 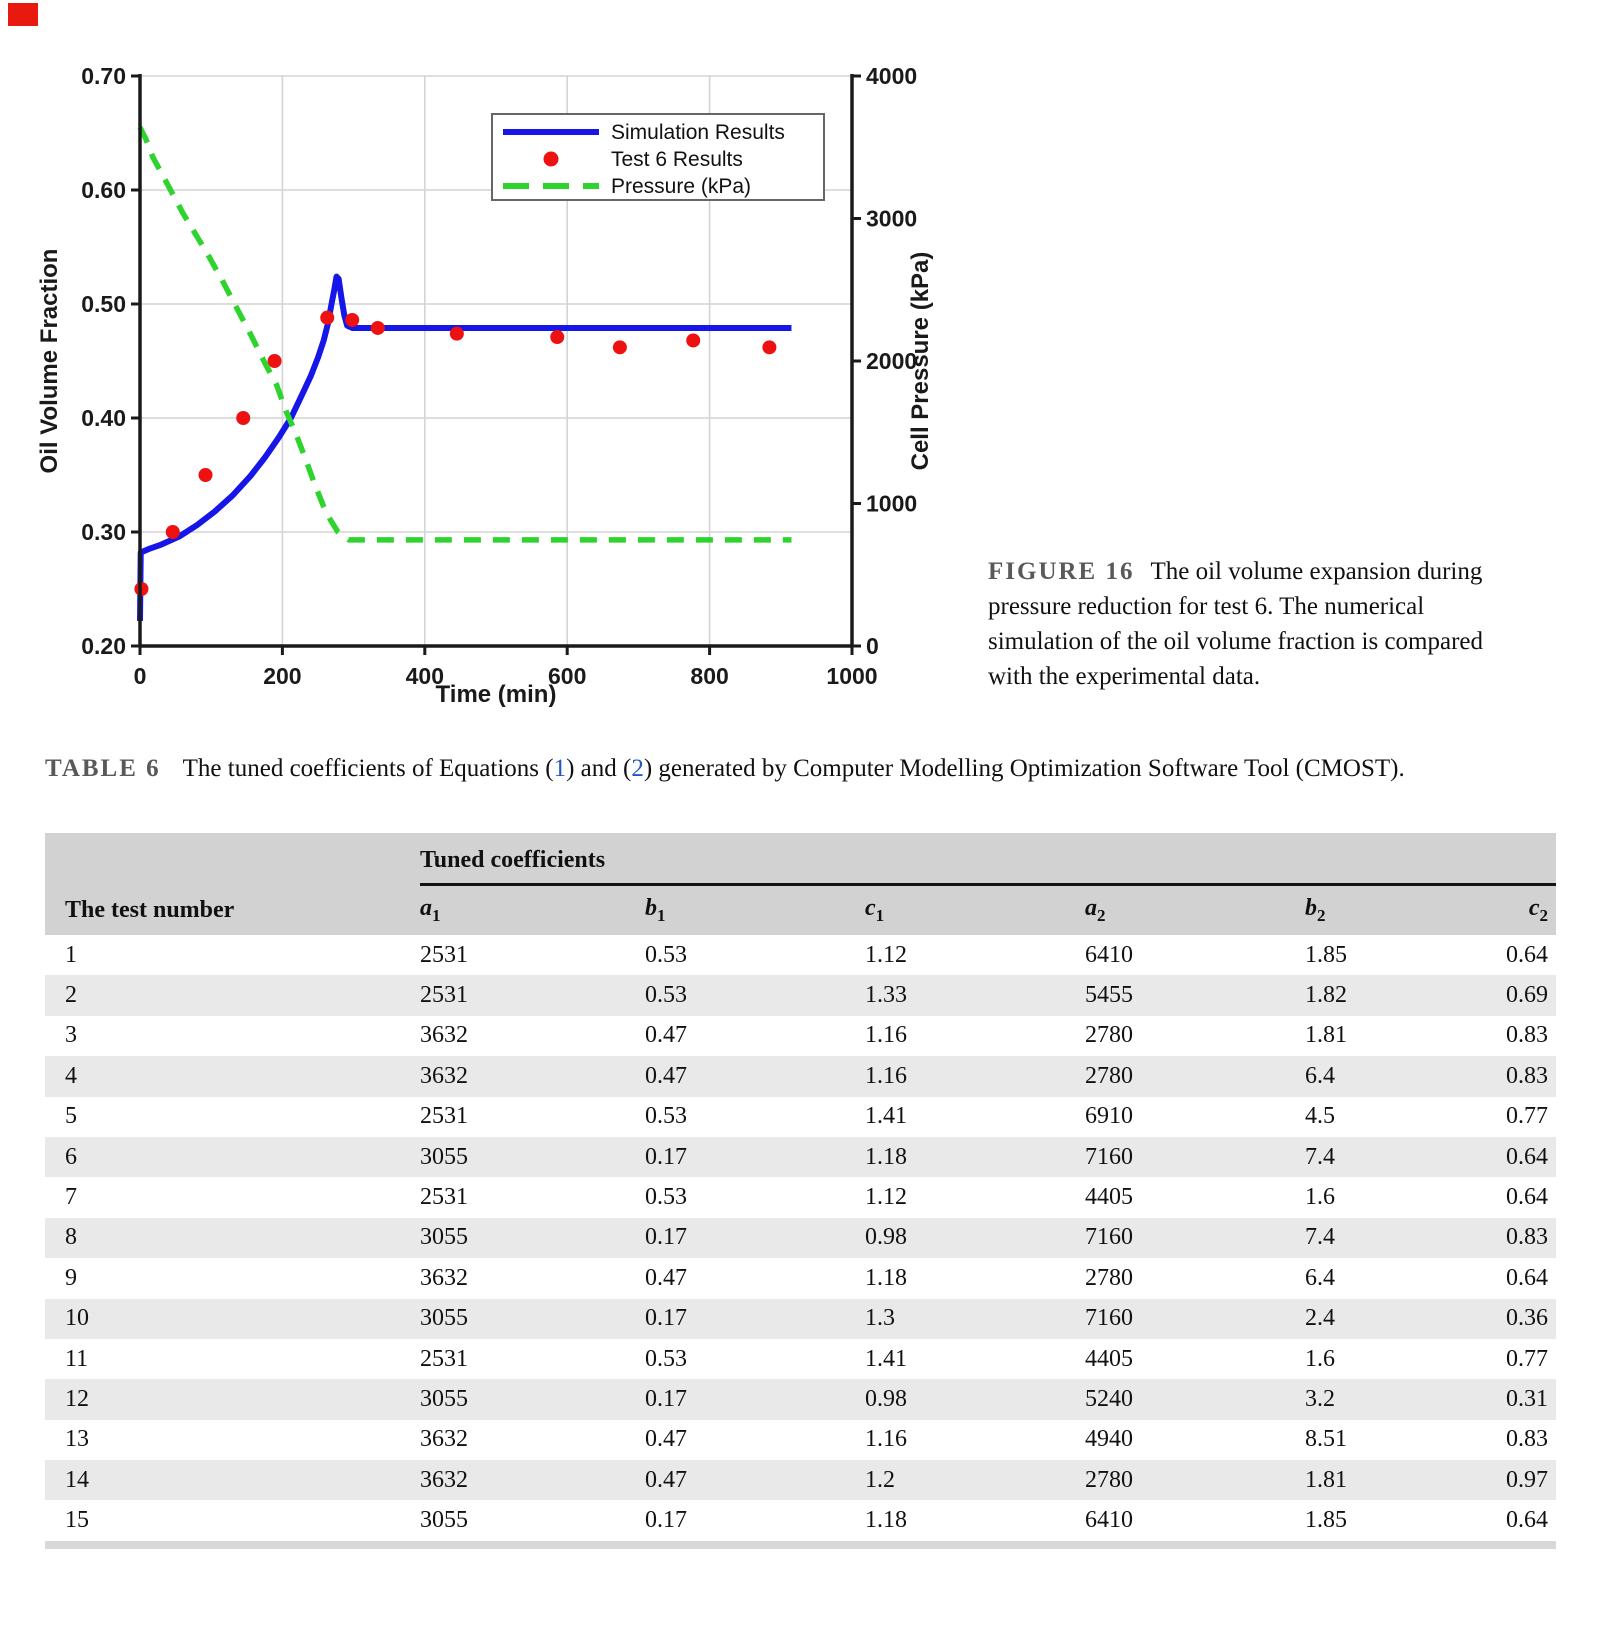 I want to click on table-cell: 4.5, so click(x=1320, y=1116).